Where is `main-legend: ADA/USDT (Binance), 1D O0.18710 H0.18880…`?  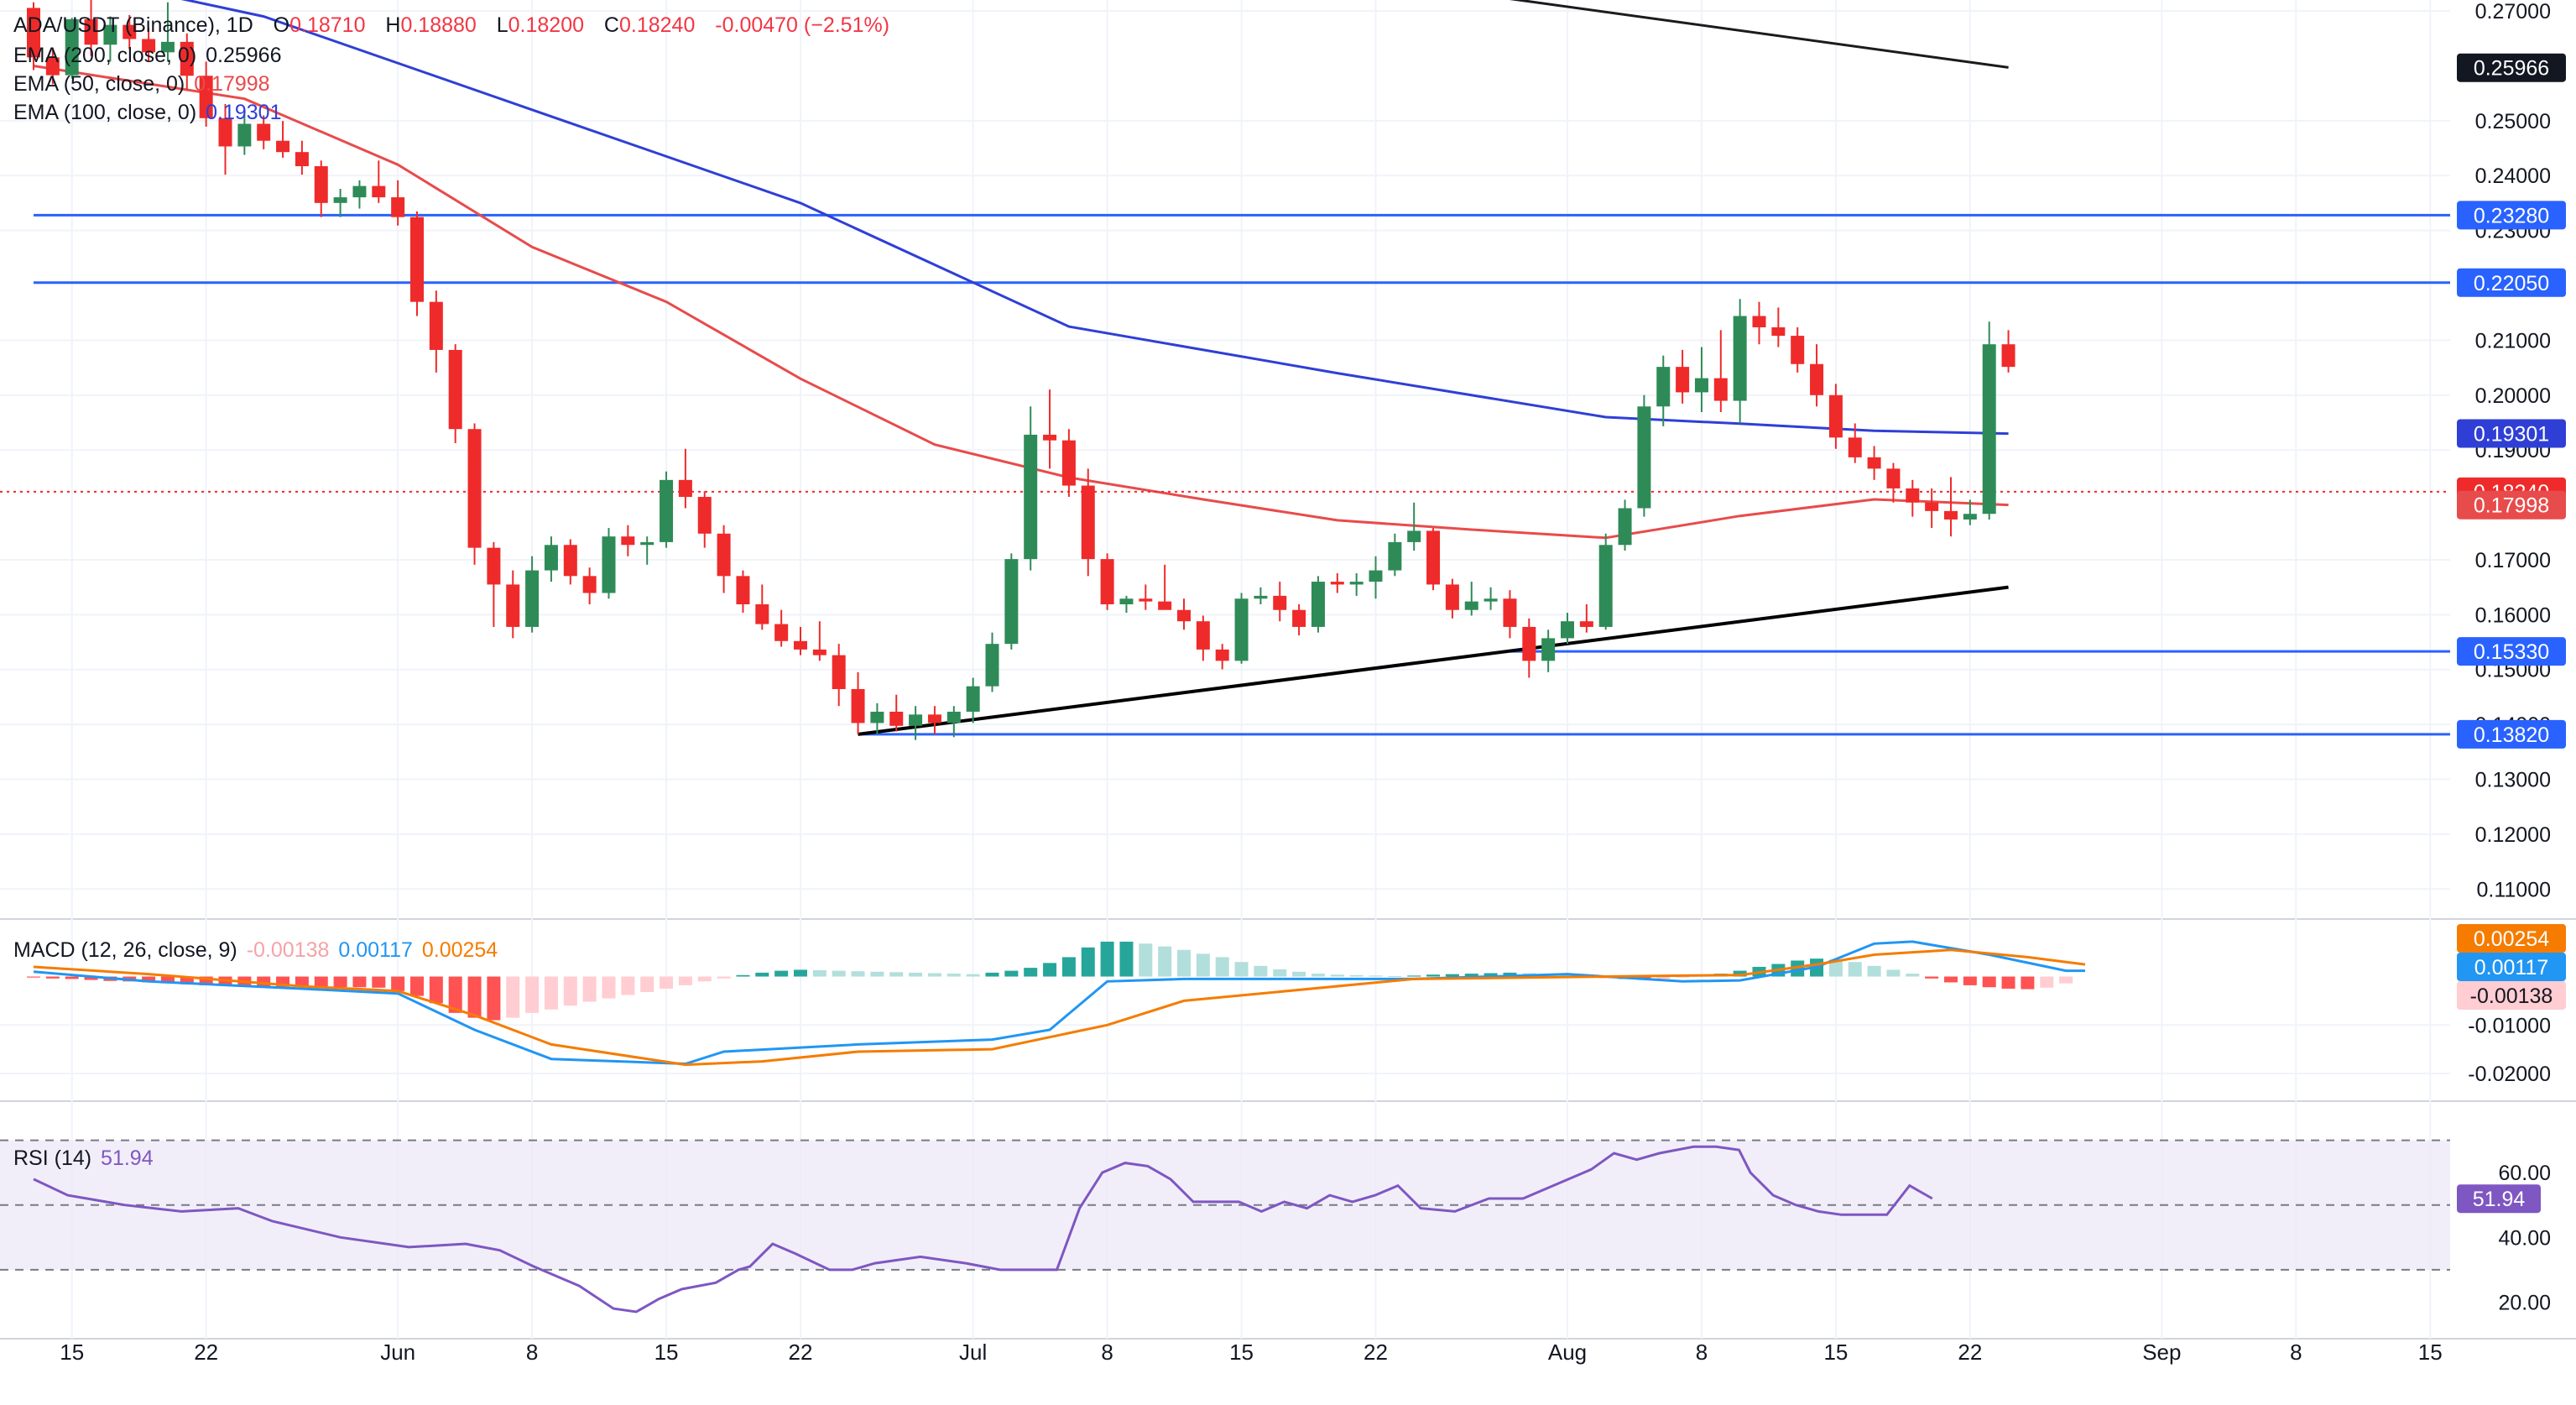
main-legend: ADA/USDT (Binance), 1D O0.18710 H0.18880… is located at coordinates (451, 25).